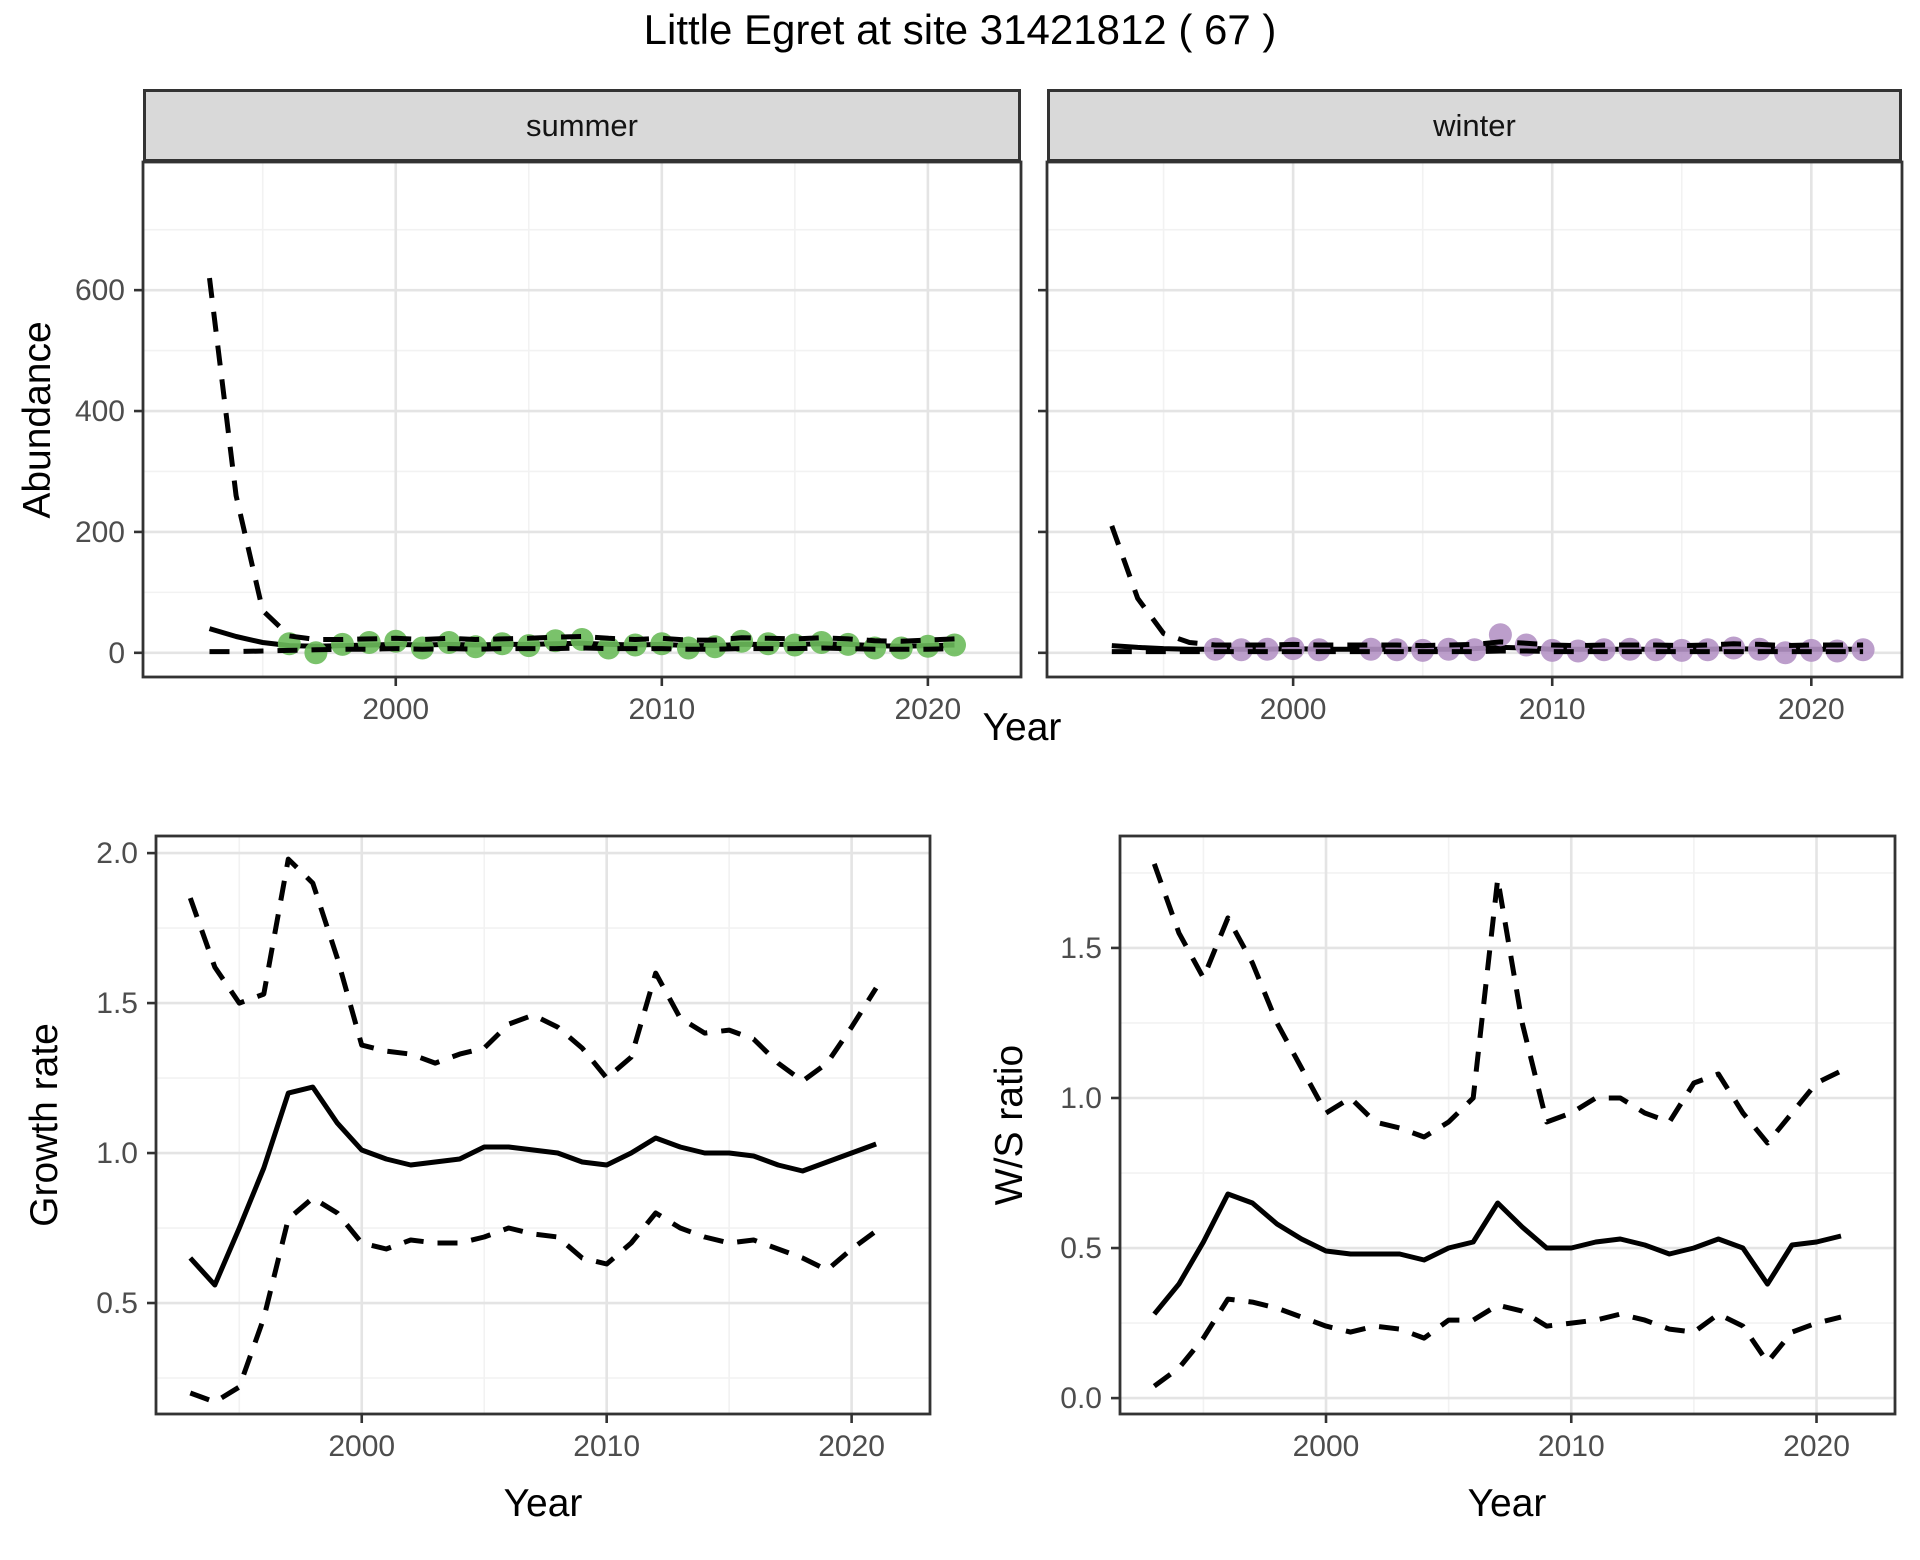 Image resolution: width=1920 pixels, height=1560 pixels. What do you see at coordinates (532, 1186) in the screenshot?
I see `growth_rate-mean-line` at bounding box center [532, 1186].